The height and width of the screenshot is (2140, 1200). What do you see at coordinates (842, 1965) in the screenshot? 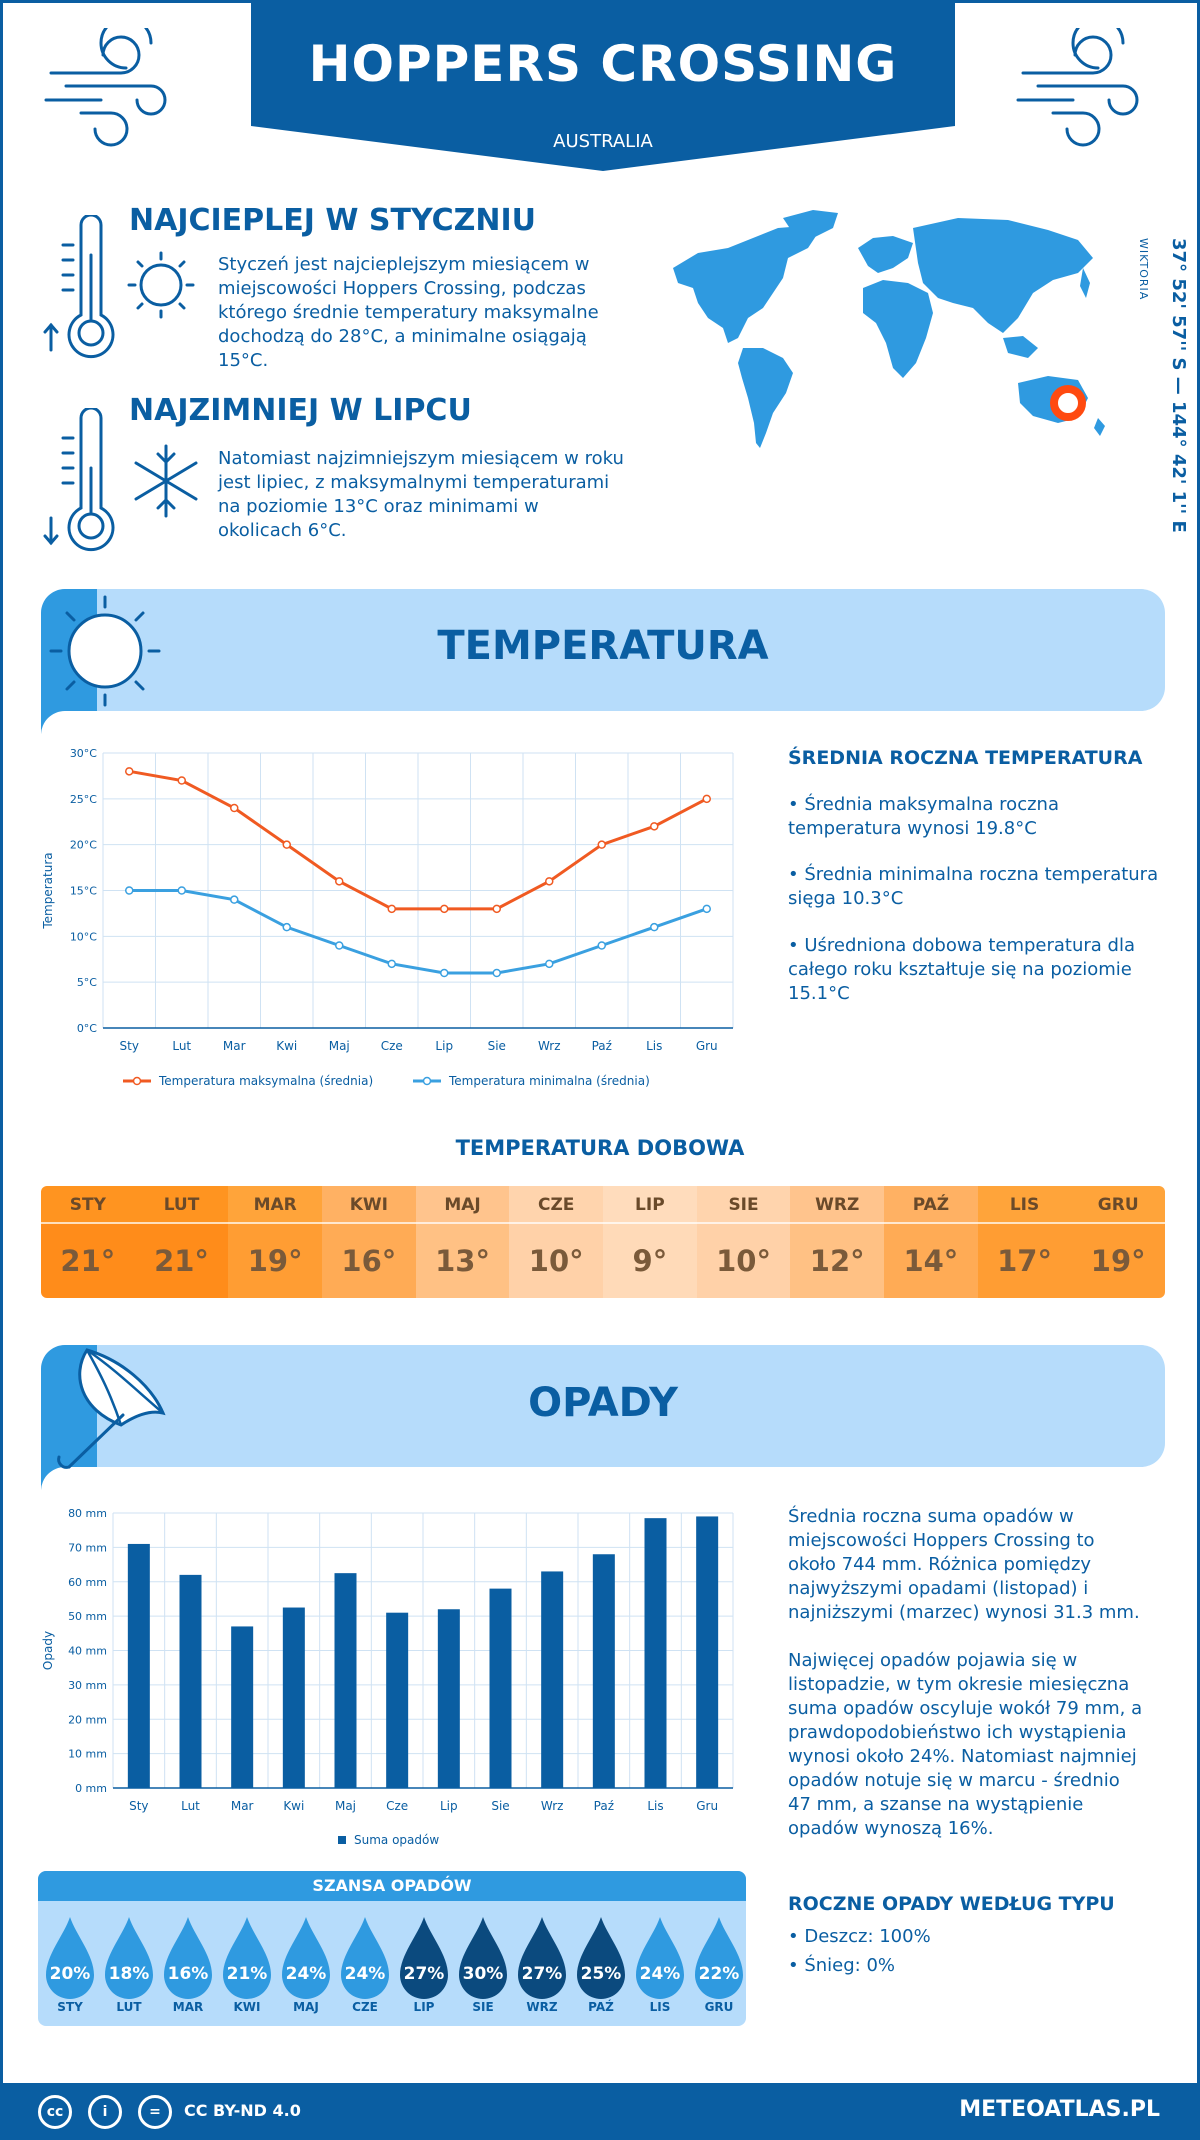
I see `precip-type-snow: • Śnieg: 0%` at bounding box center [842, 1965].